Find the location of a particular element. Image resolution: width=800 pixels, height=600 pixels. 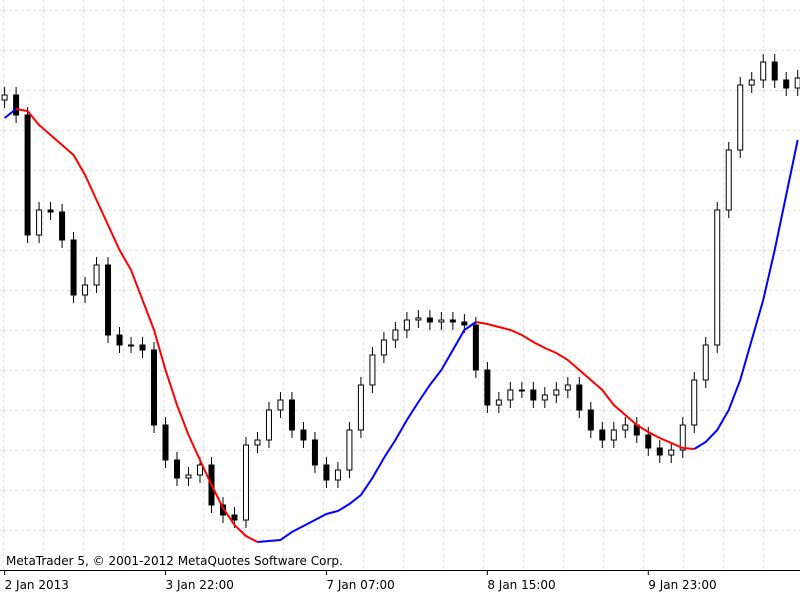

x-tick-label: 8 Jan 15:00 is located at coordinates (521, 585).